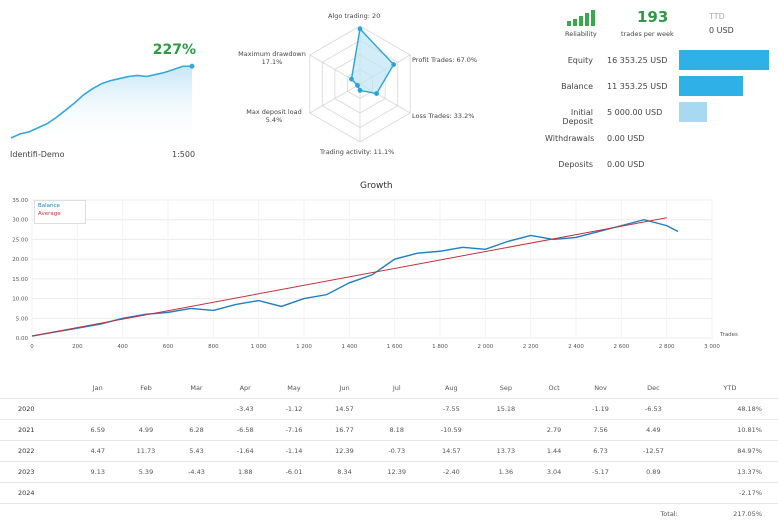 The image size is (778, 524). I want to click on month-header: YTD, so click(730, 388).